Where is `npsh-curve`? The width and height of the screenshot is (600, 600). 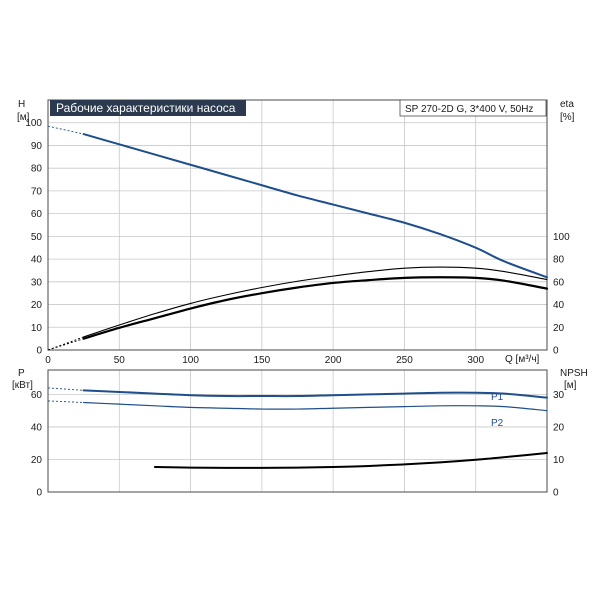 npsh-curve is located at coordinates (350, 460).